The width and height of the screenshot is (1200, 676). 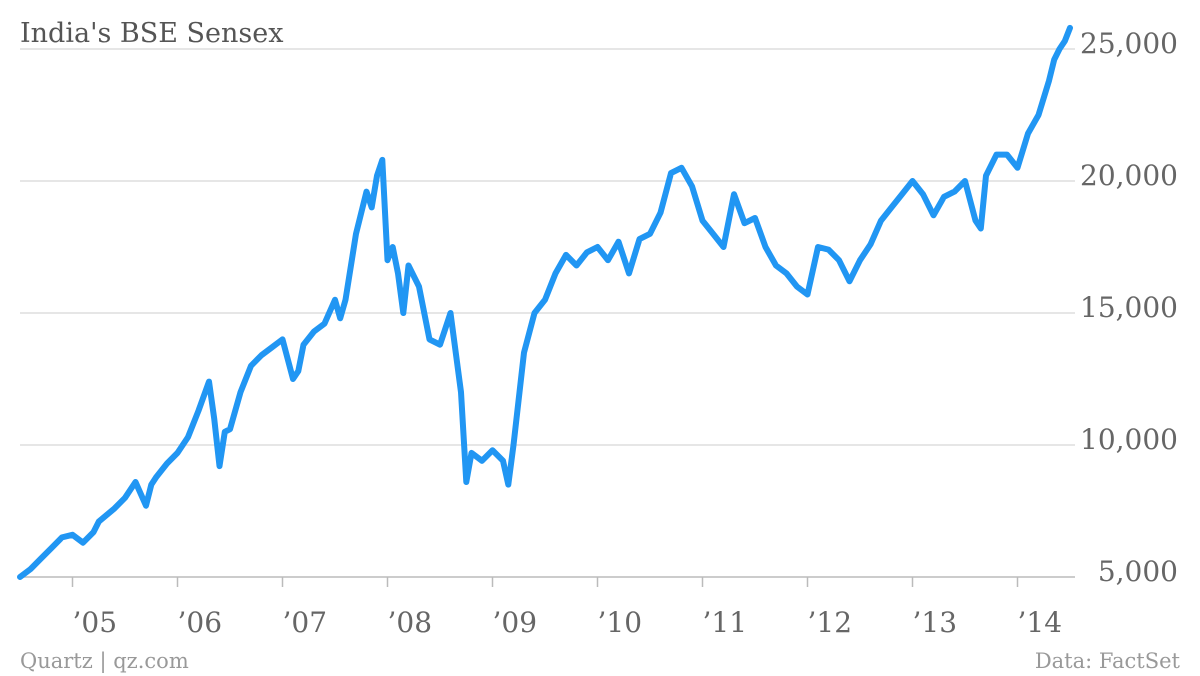 What do you see at coordinates (200, 622) in the screenshot?
I see `x-tick-label: ’06` at bounding box center [200, 622].